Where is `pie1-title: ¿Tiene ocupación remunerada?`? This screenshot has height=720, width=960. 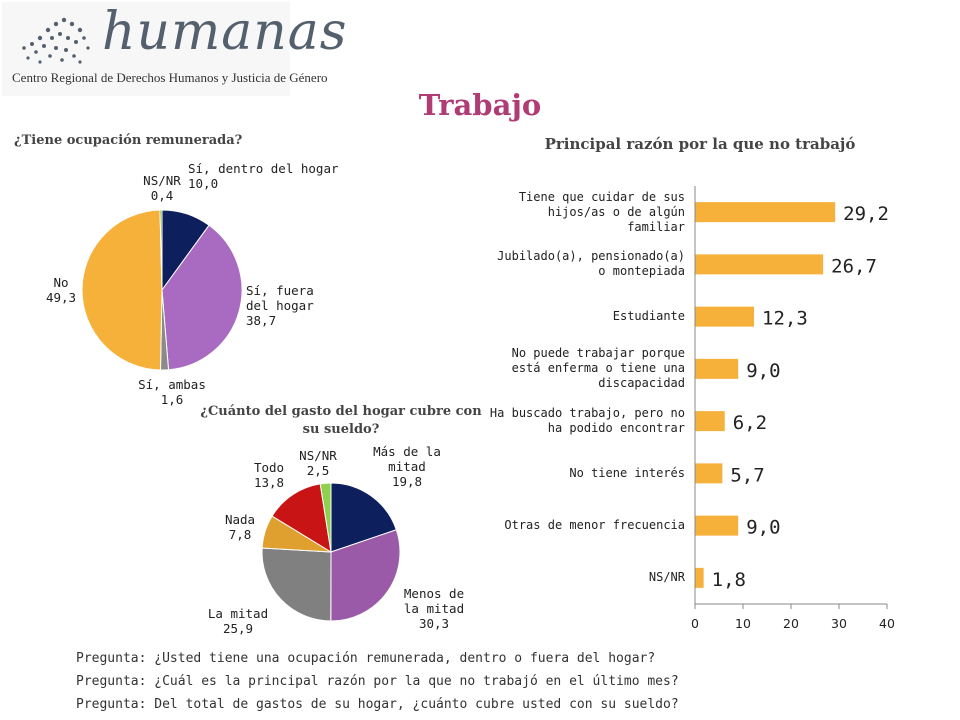 pie1-title: ¿Tiene ocupación remunerada? is located at coordinates (128, 140).